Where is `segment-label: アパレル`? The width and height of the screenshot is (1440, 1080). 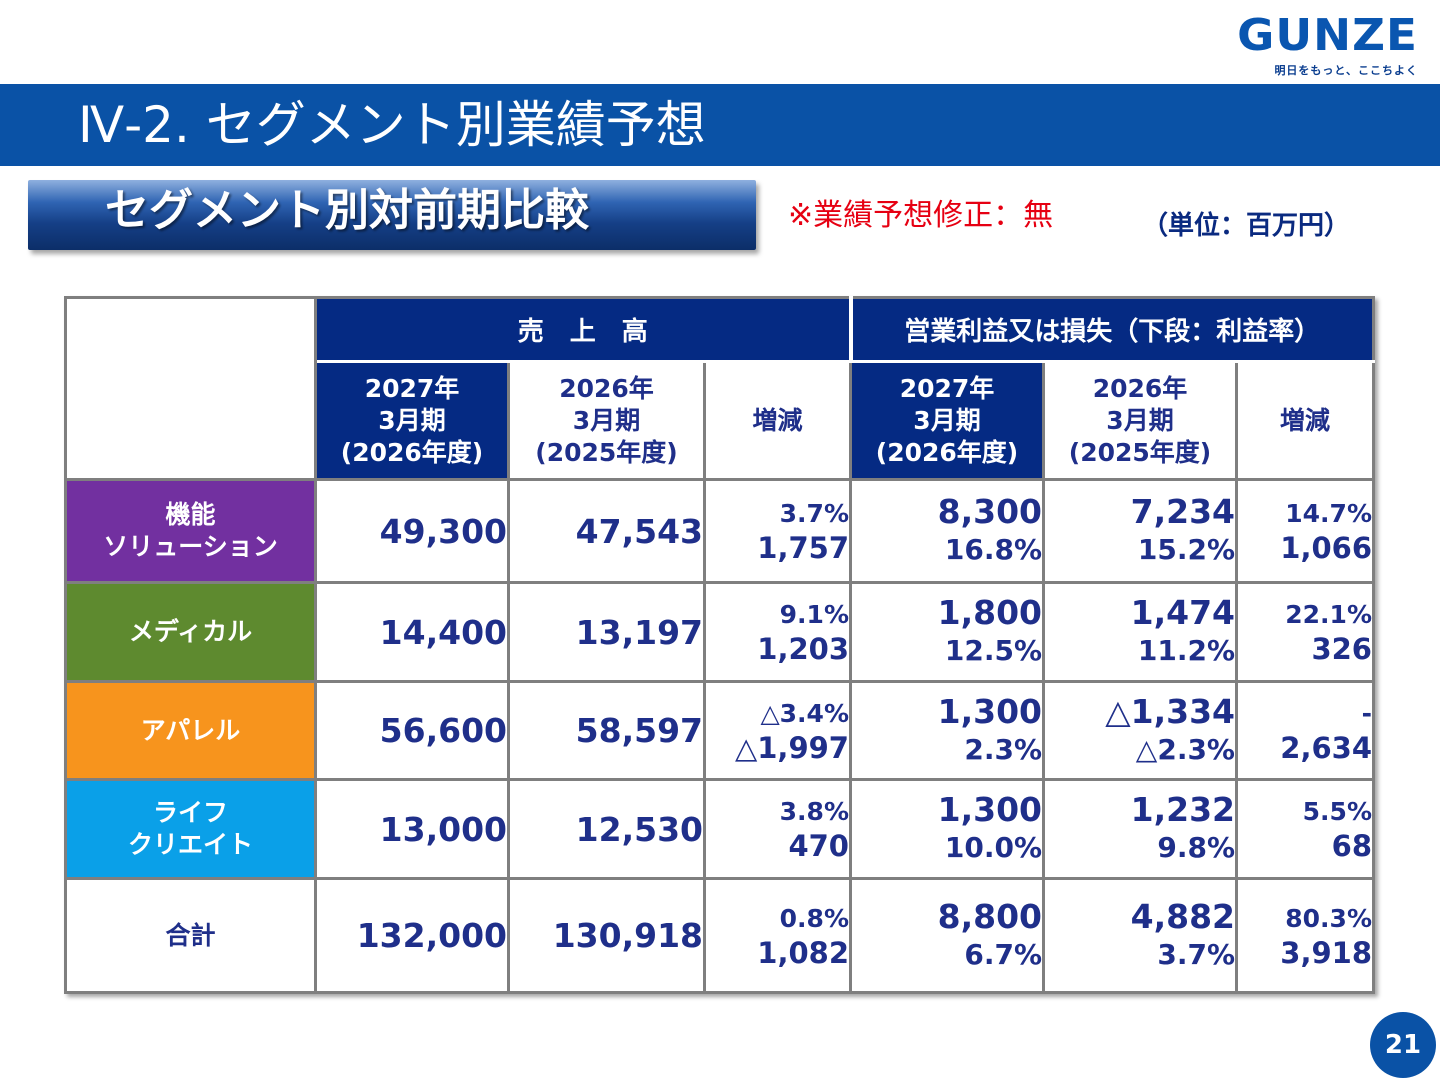
segment-label: アパレル is located at coordinates (190, 730).